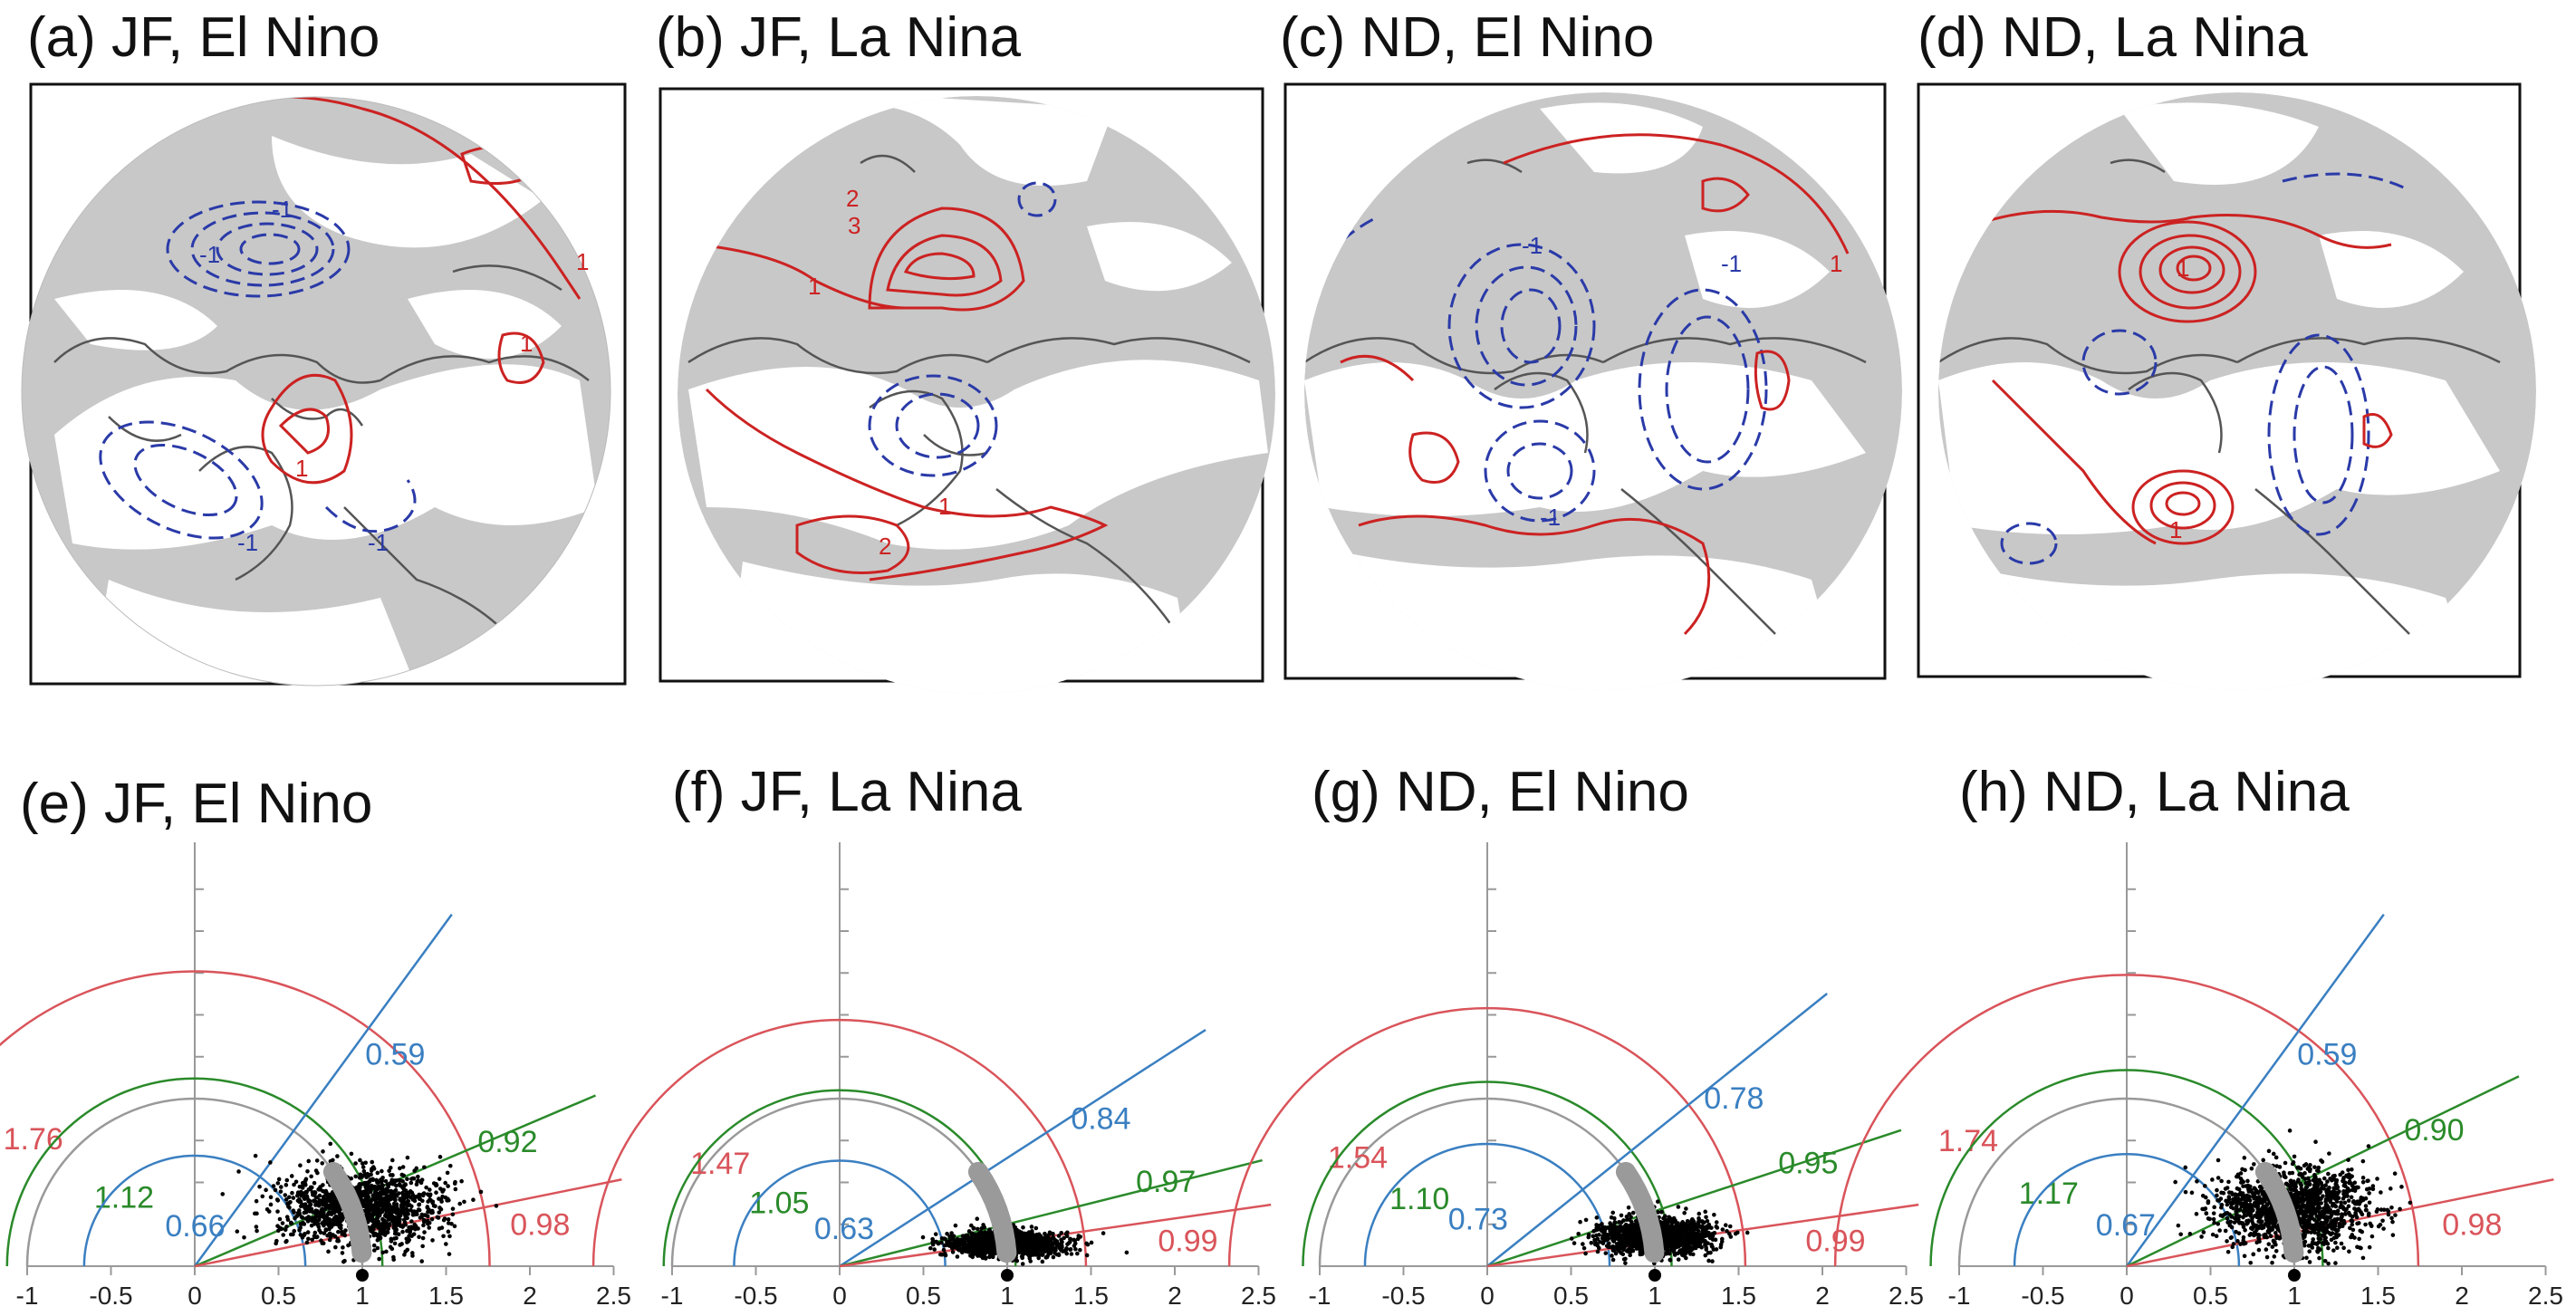 This screenshot has width=2576, height=1316. I want to click on arc-blue, so click(194, 1210).